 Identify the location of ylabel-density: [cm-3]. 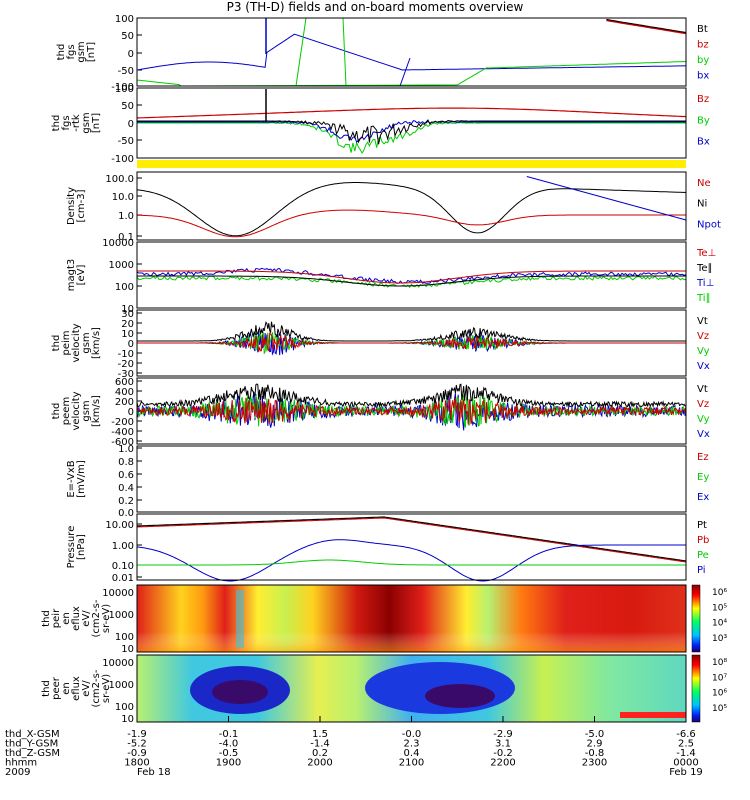
(81, 205).